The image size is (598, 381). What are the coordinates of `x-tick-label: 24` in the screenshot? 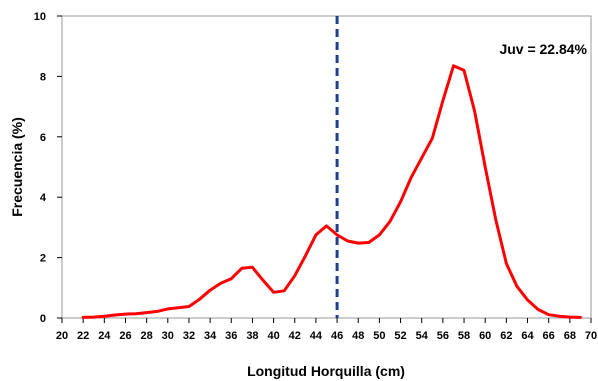 It's located at (104, 336).